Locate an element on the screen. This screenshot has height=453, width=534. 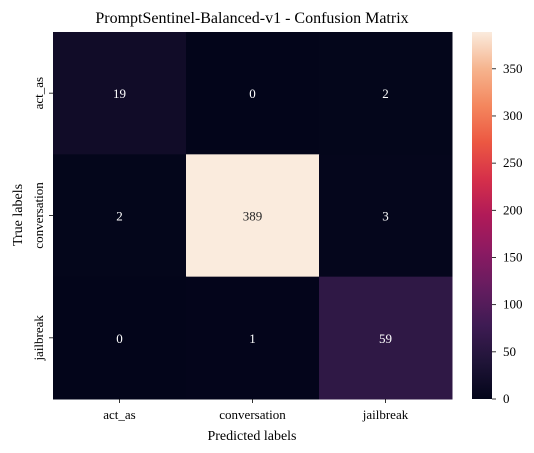
y-tick-label: jailbreak is located at coordinates (38, 338).